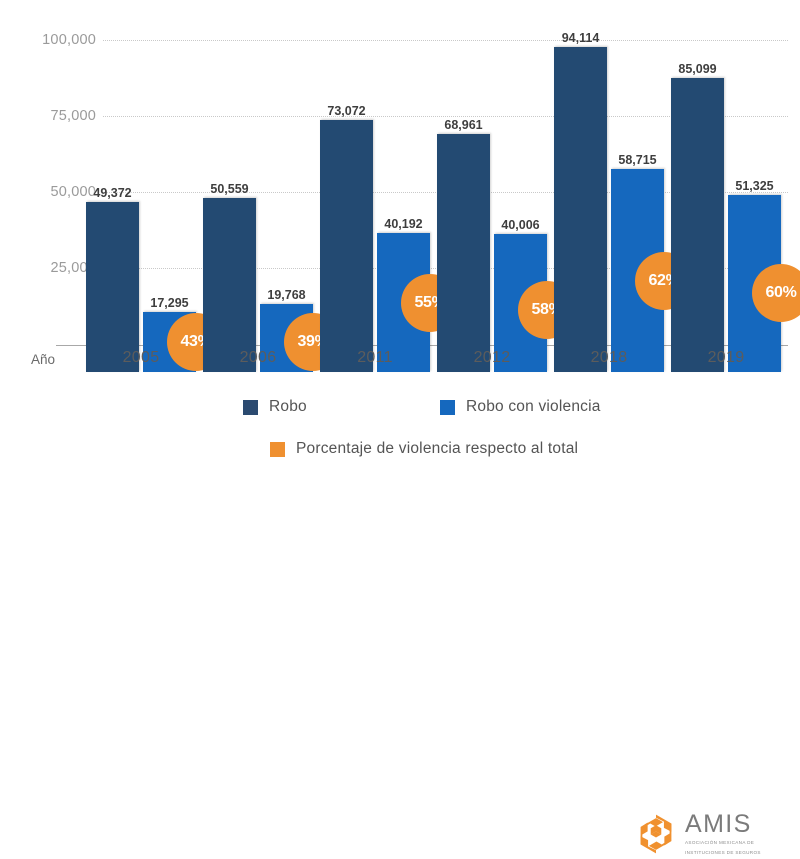 The width and height of the screenshot is (800, 859). I want to click on x-tick-2012: 2012, so click(492, 357).